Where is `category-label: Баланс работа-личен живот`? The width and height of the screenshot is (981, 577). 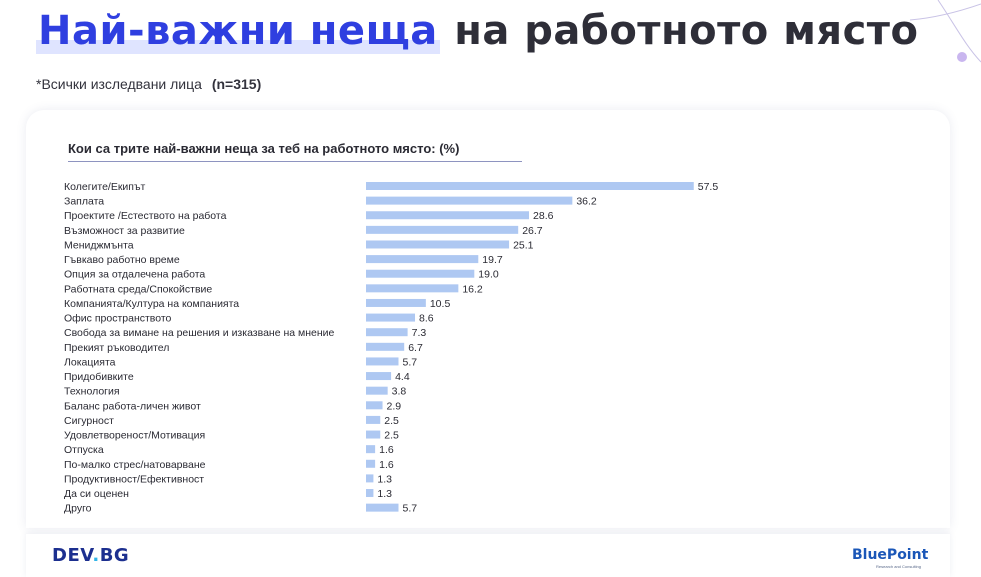 category-label: Баланс работа-личен живот is located at coordinates (132, 406).